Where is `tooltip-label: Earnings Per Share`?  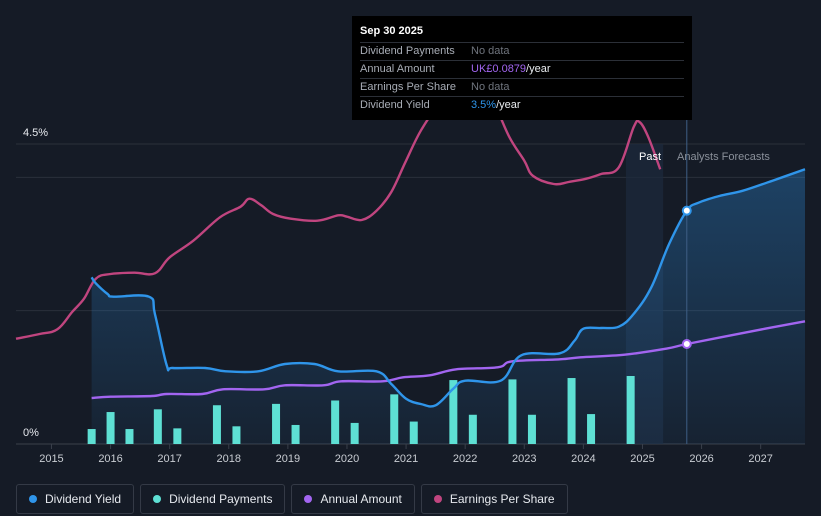
tooltip-label: Earnings Per Share is located at coordinates (408, 87).